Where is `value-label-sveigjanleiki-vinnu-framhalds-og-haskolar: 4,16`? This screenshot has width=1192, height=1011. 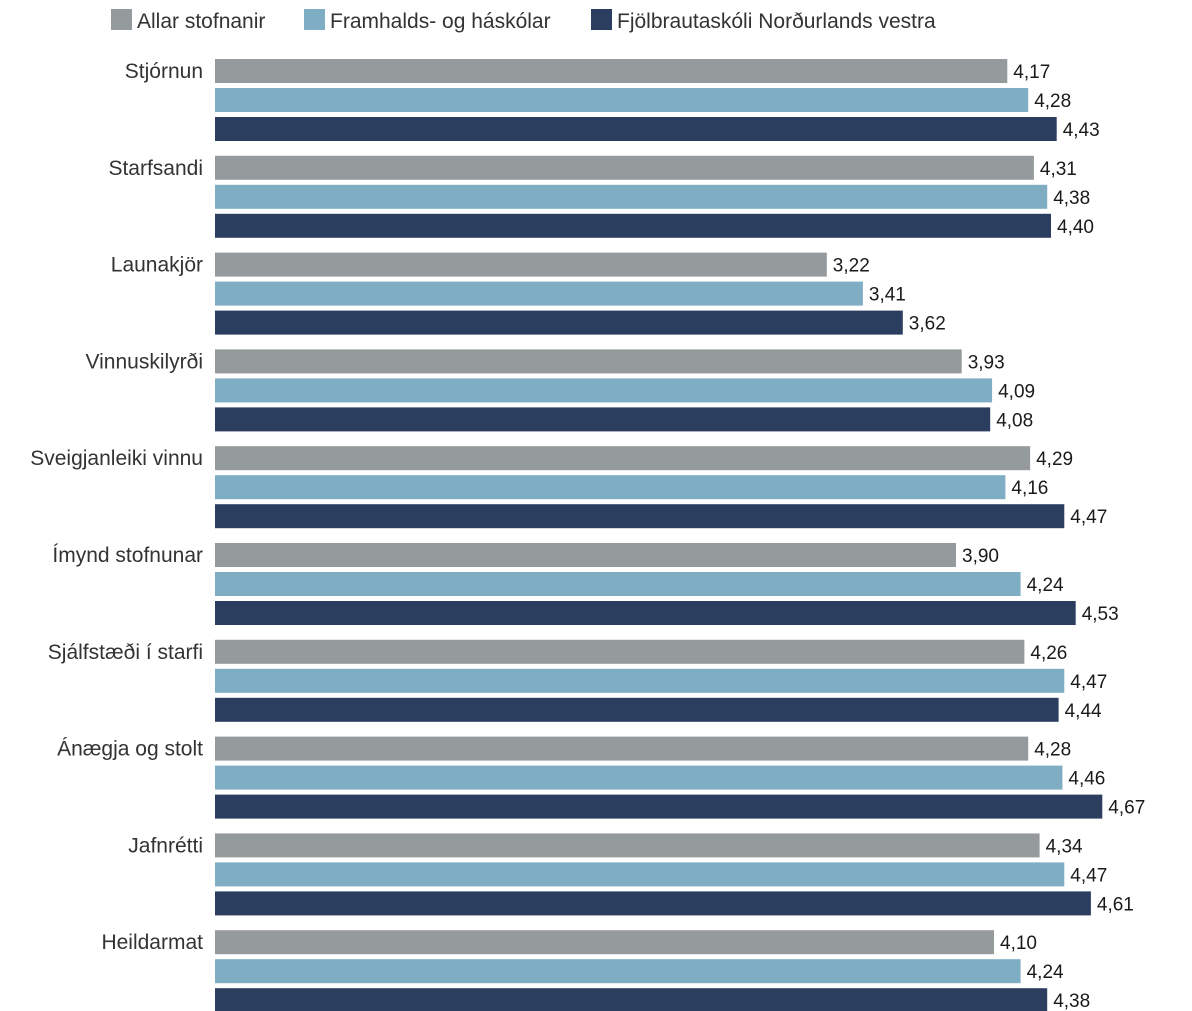 value-label-sveigjanleiki-vinnu-framhalds-og-haskolar: 4,16 is located at coordinates (1029, 488).